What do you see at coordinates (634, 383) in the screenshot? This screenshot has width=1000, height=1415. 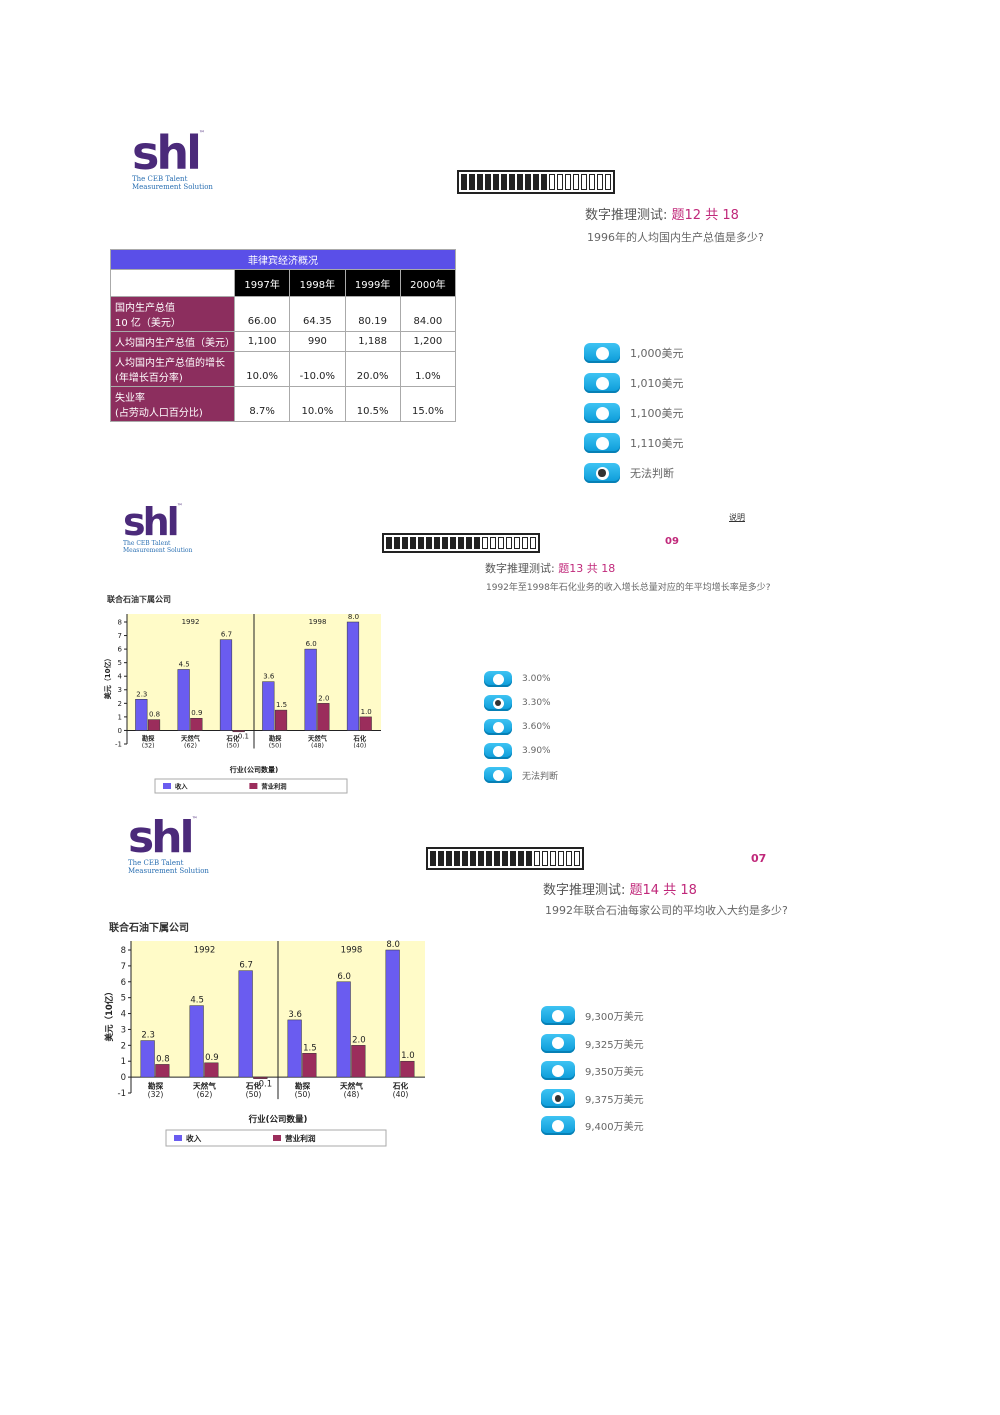 I see `answer-option: 1,010美元` at bounding box center [634, 383].